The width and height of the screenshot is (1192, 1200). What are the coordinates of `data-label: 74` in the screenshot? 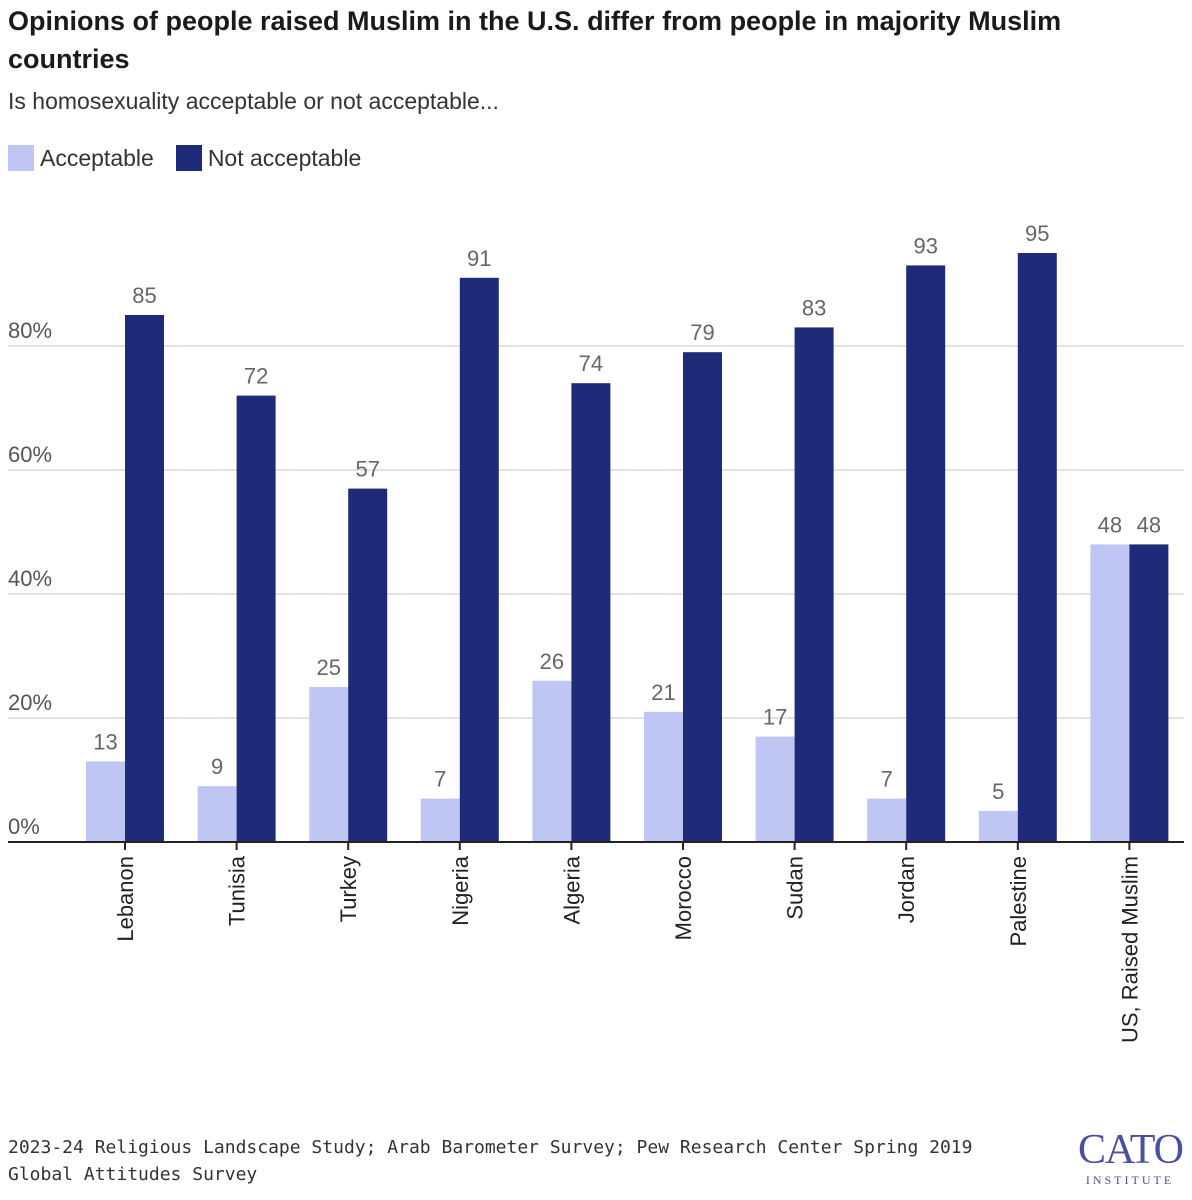 It's located at (591, 363).